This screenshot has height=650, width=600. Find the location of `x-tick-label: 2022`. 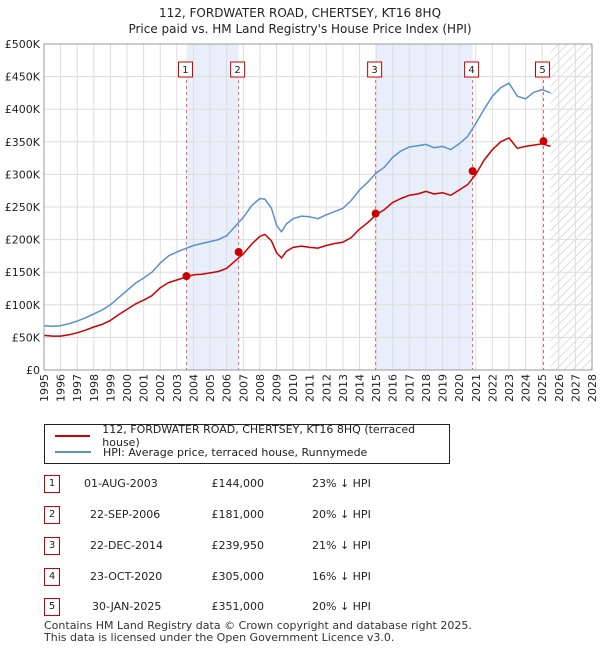

x-tick-label: 2022 is located at coordinates (492, 388).